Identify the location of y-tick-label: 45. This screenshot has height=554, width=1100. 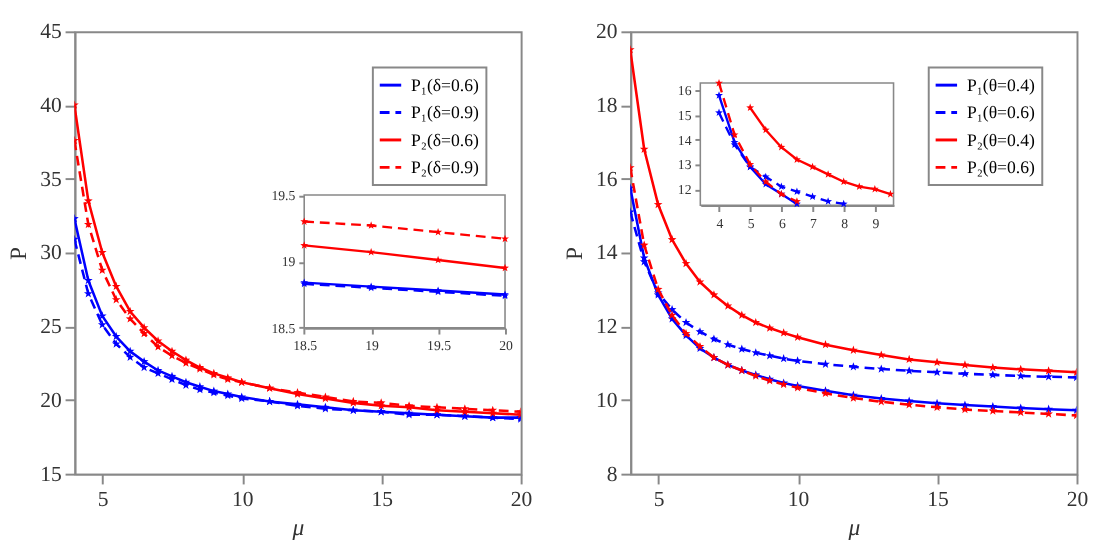
(51, 32).